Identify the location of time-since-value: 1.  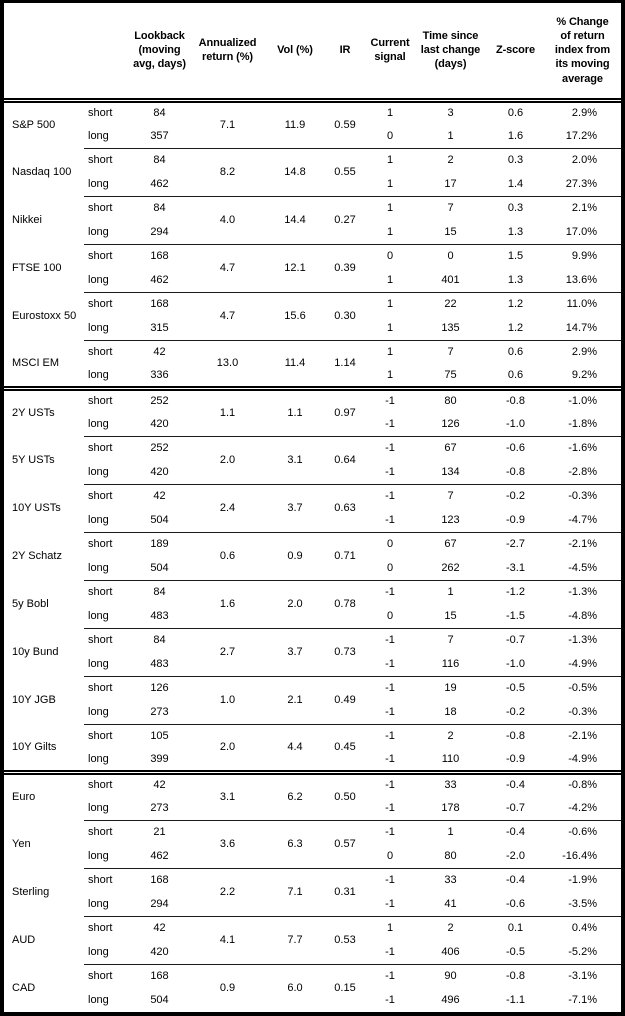
(450, 135).